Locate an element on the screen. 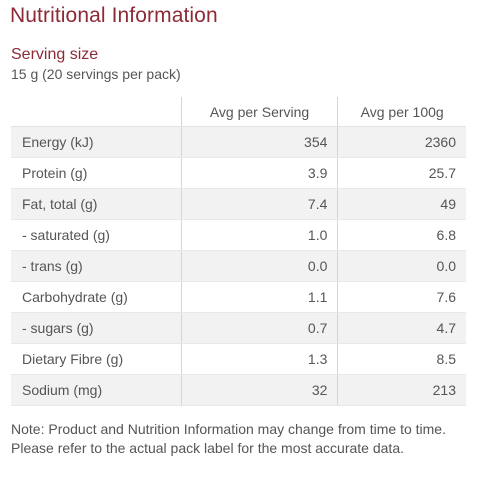 The width and height of the screenshot is (483, 483). nutrient-name: - sugars (g) is located at coordinates (96, 328).